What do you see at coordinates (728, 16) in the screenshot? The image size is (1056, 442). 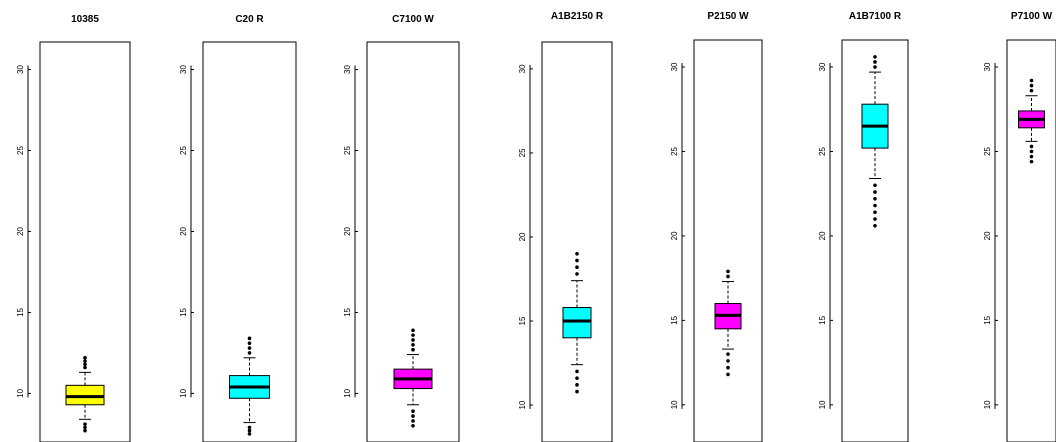 I see `panel-title: P2150 W` at bounding box center [728, 16].